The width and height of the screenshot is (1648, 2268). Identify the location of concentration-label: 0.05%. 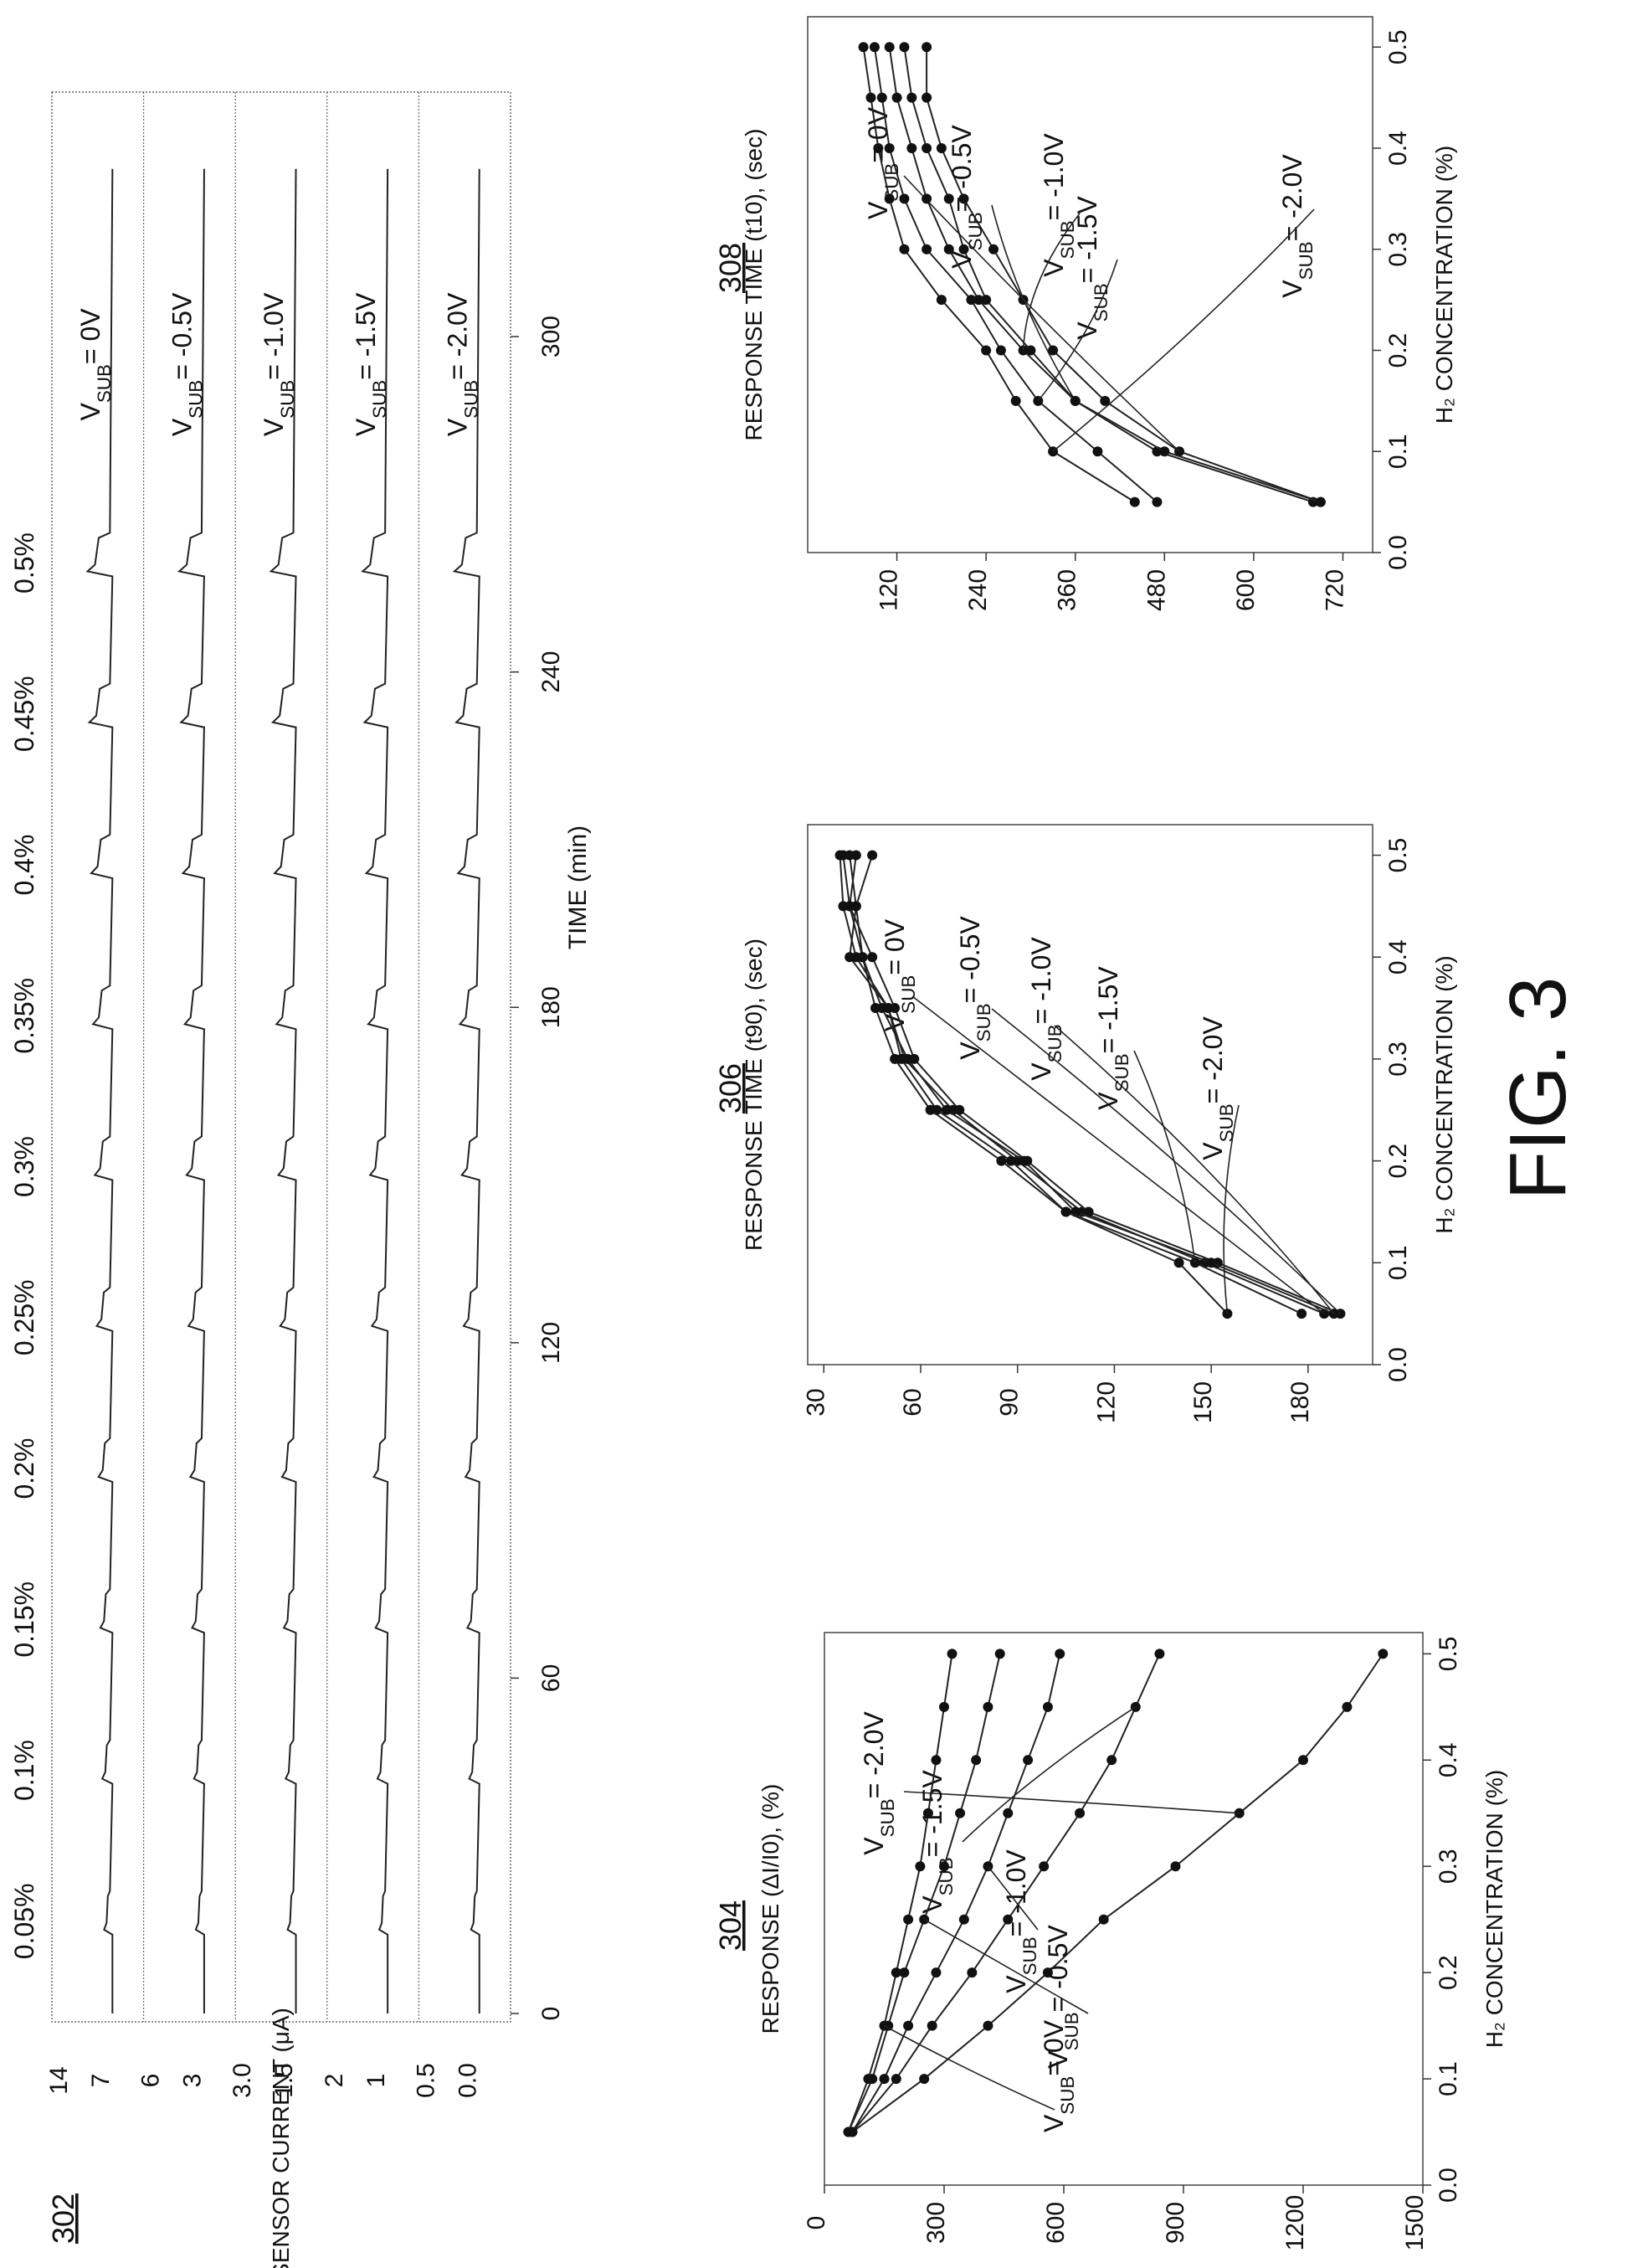
(24, 1921).